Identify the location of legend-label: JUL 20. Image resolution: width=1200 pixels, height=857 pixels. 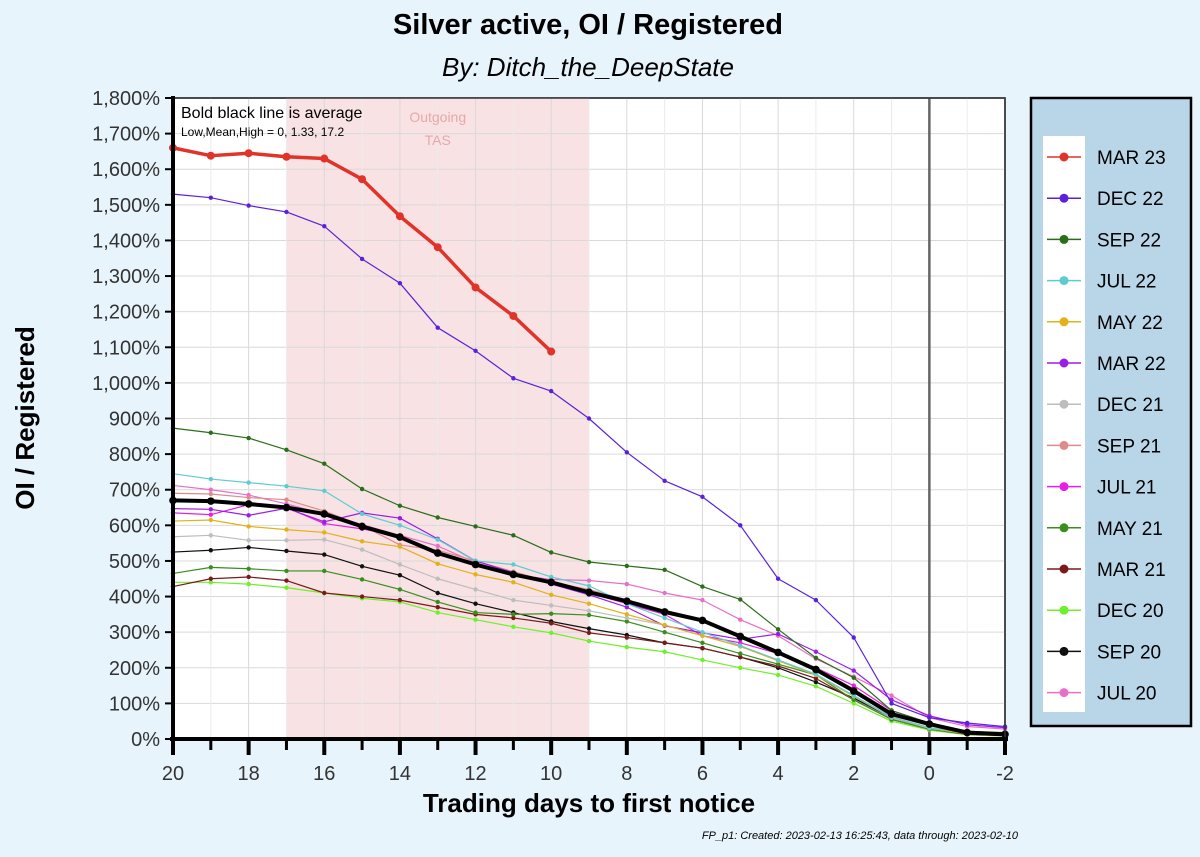
(1127, 694).